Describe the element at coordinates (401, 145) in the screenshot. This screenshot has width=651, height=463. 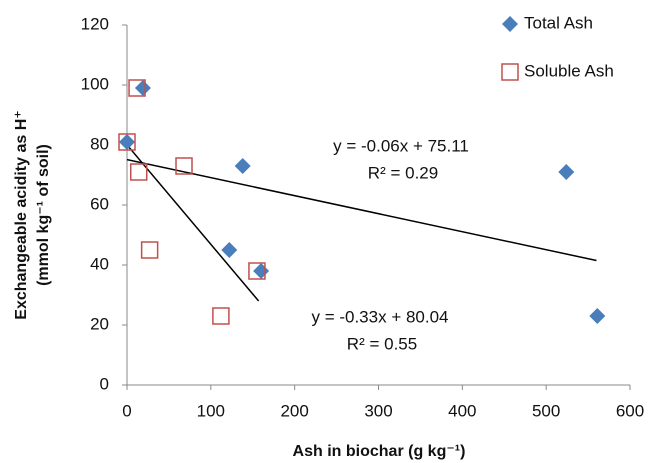
I see `trendline-equation: y = -0.06x + 75.11` at that location.